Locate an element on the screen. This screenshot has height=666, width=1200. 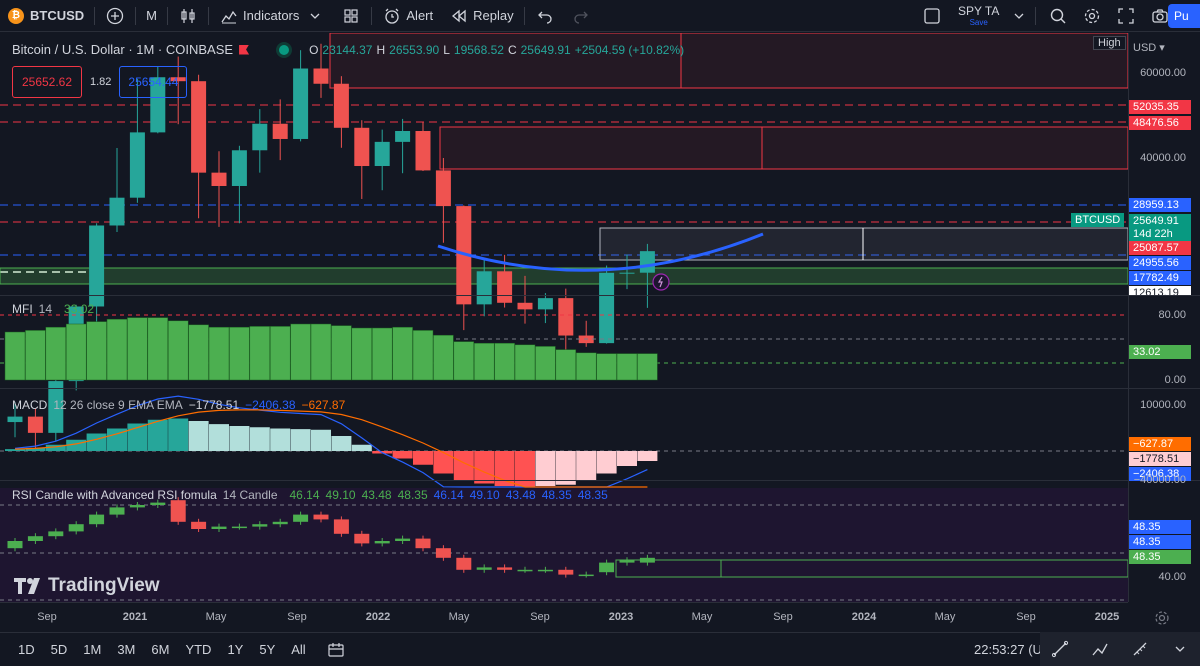
measure-icon is located at coordinates (1140, 649).